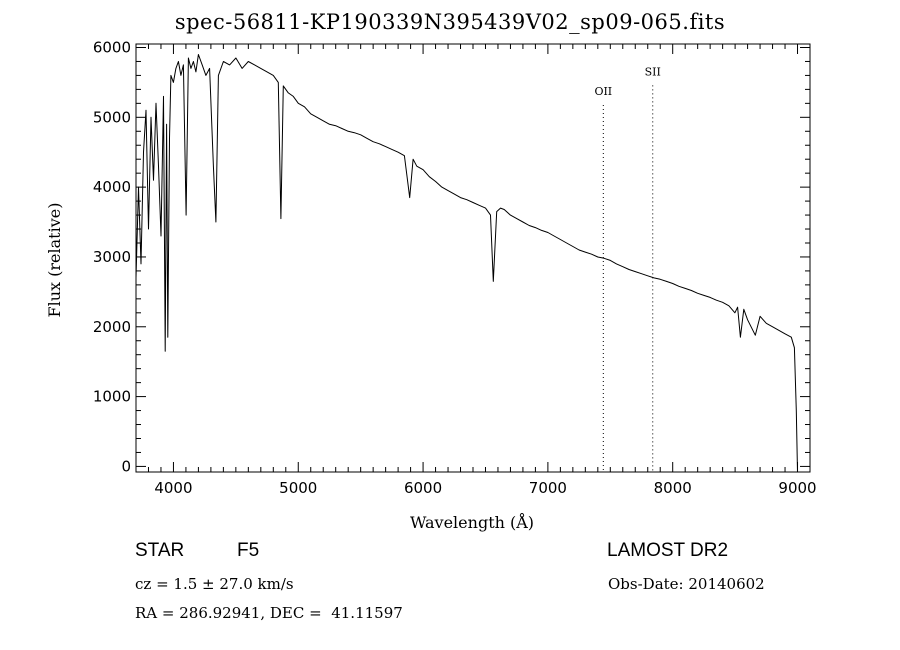 The height and width of the screenshot is (650, 900). I want to click on y-tick-label: 1000, so click(112, 397).